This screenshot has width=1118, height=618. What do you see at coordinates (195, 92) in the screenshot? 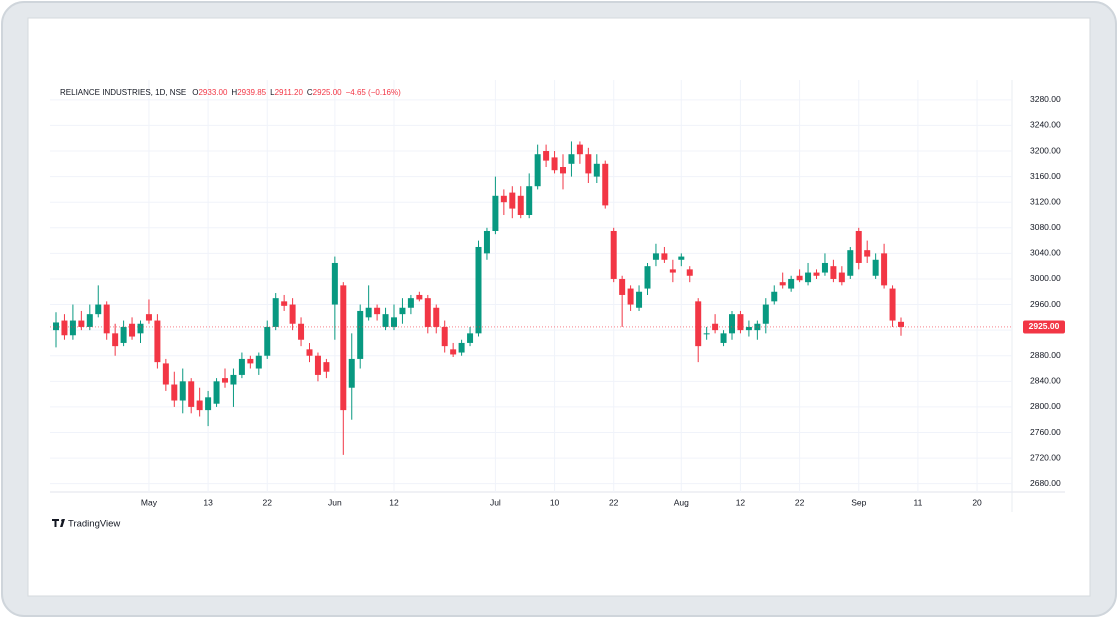
I see `legend-key: O` at bounding box center [195, 92].